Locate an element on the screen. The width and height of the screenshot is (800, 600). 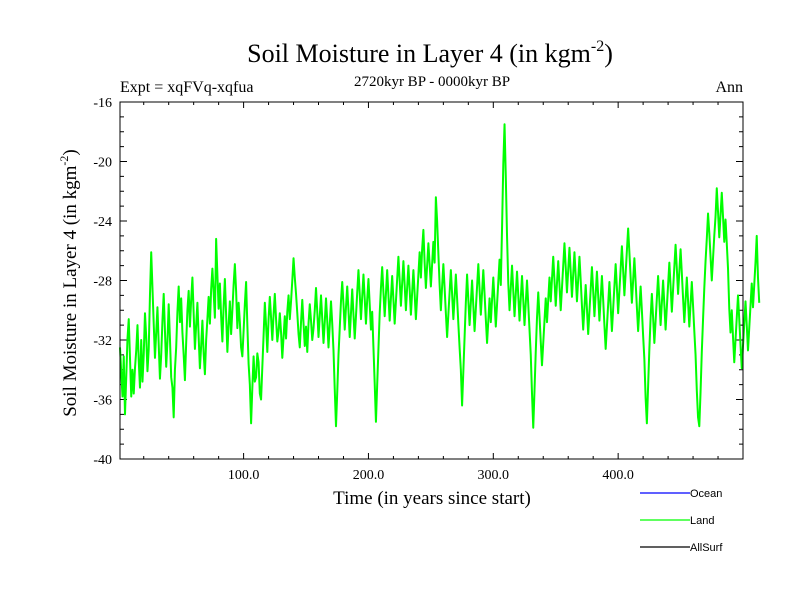
y-tick-label: -40 is located at coordinates (102, 460).